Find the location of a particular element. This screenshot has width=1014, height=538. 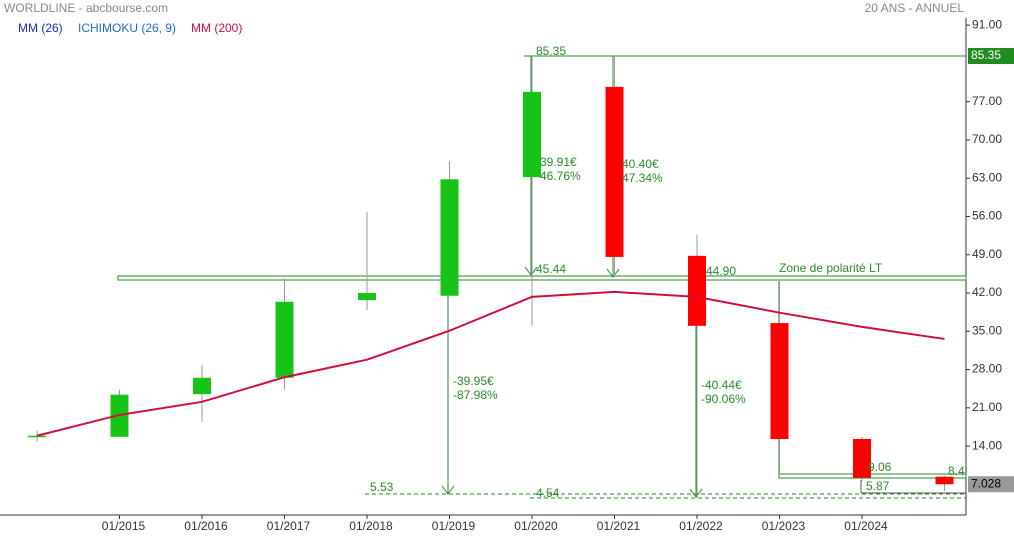

y-tick-label: 21.00 is located at coordinates (987, 407).